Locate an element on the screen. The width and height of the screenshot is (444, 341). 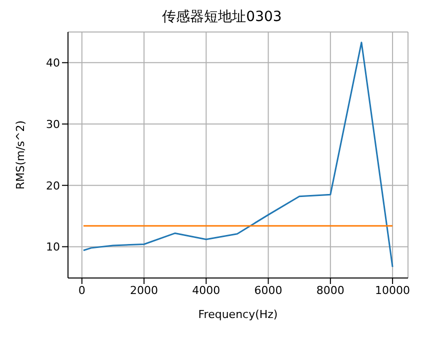
y-tick-label: 10 is located at coordinates (53, 247).